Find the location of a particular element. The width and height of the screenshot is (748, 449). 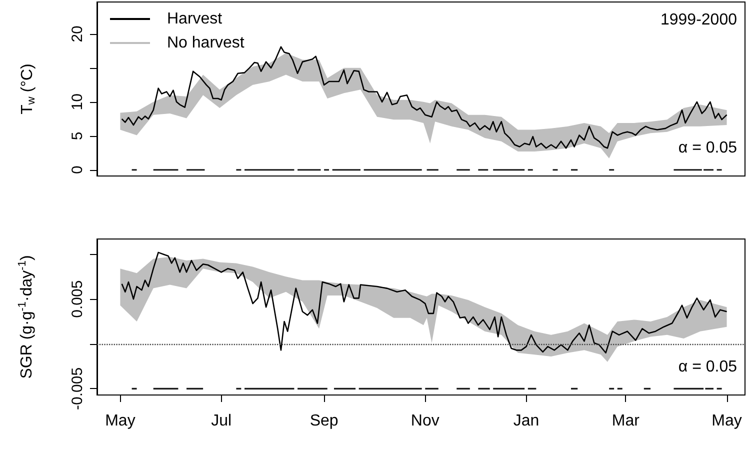

x-tick-label: Sep is located at coordinates (324, 421).